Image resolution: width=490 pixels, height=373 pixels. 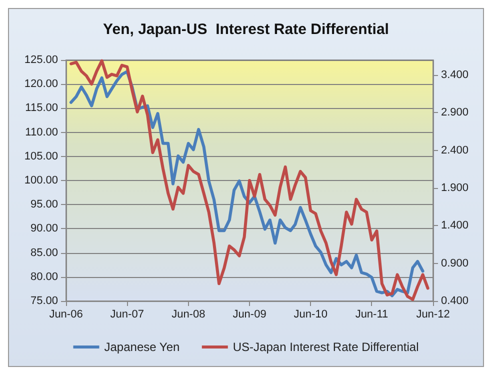 I want to click on y2-tick-label: 2.900, so click(x=455, y=112).